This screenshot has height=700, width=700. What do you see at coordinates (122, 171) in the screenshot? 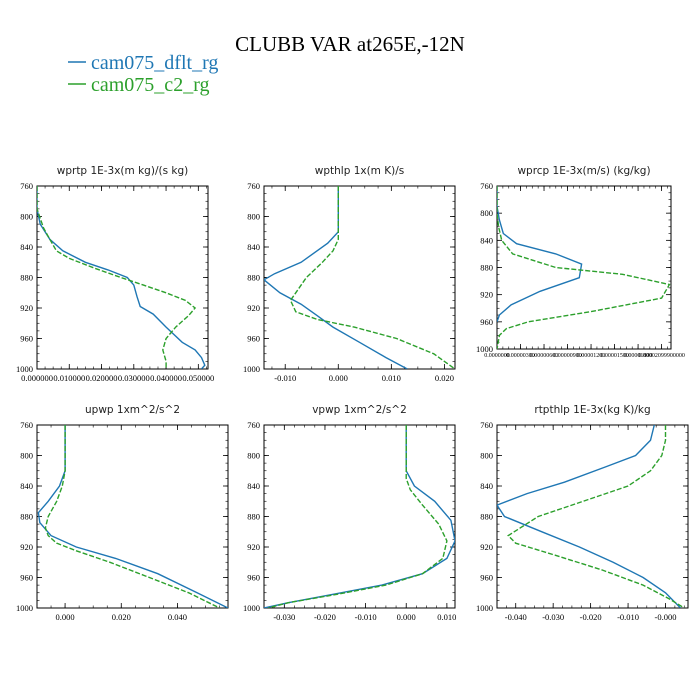
I see `panel-title: wprtp 1E-3x(m kg)/(s kg)` at bounding box center [122, 171].